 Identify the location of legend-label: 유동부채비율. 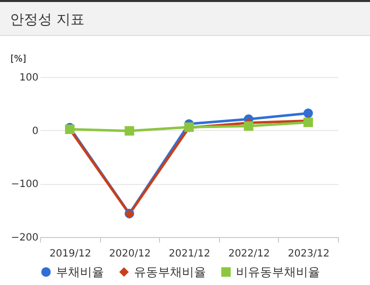
(170, 272).